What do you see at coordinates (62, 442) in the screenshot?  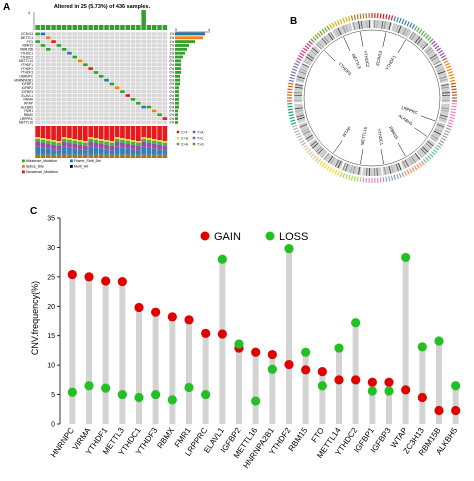 I see `cnv-x-tick-label: HNRNPC` at bounding box center [62, 442].